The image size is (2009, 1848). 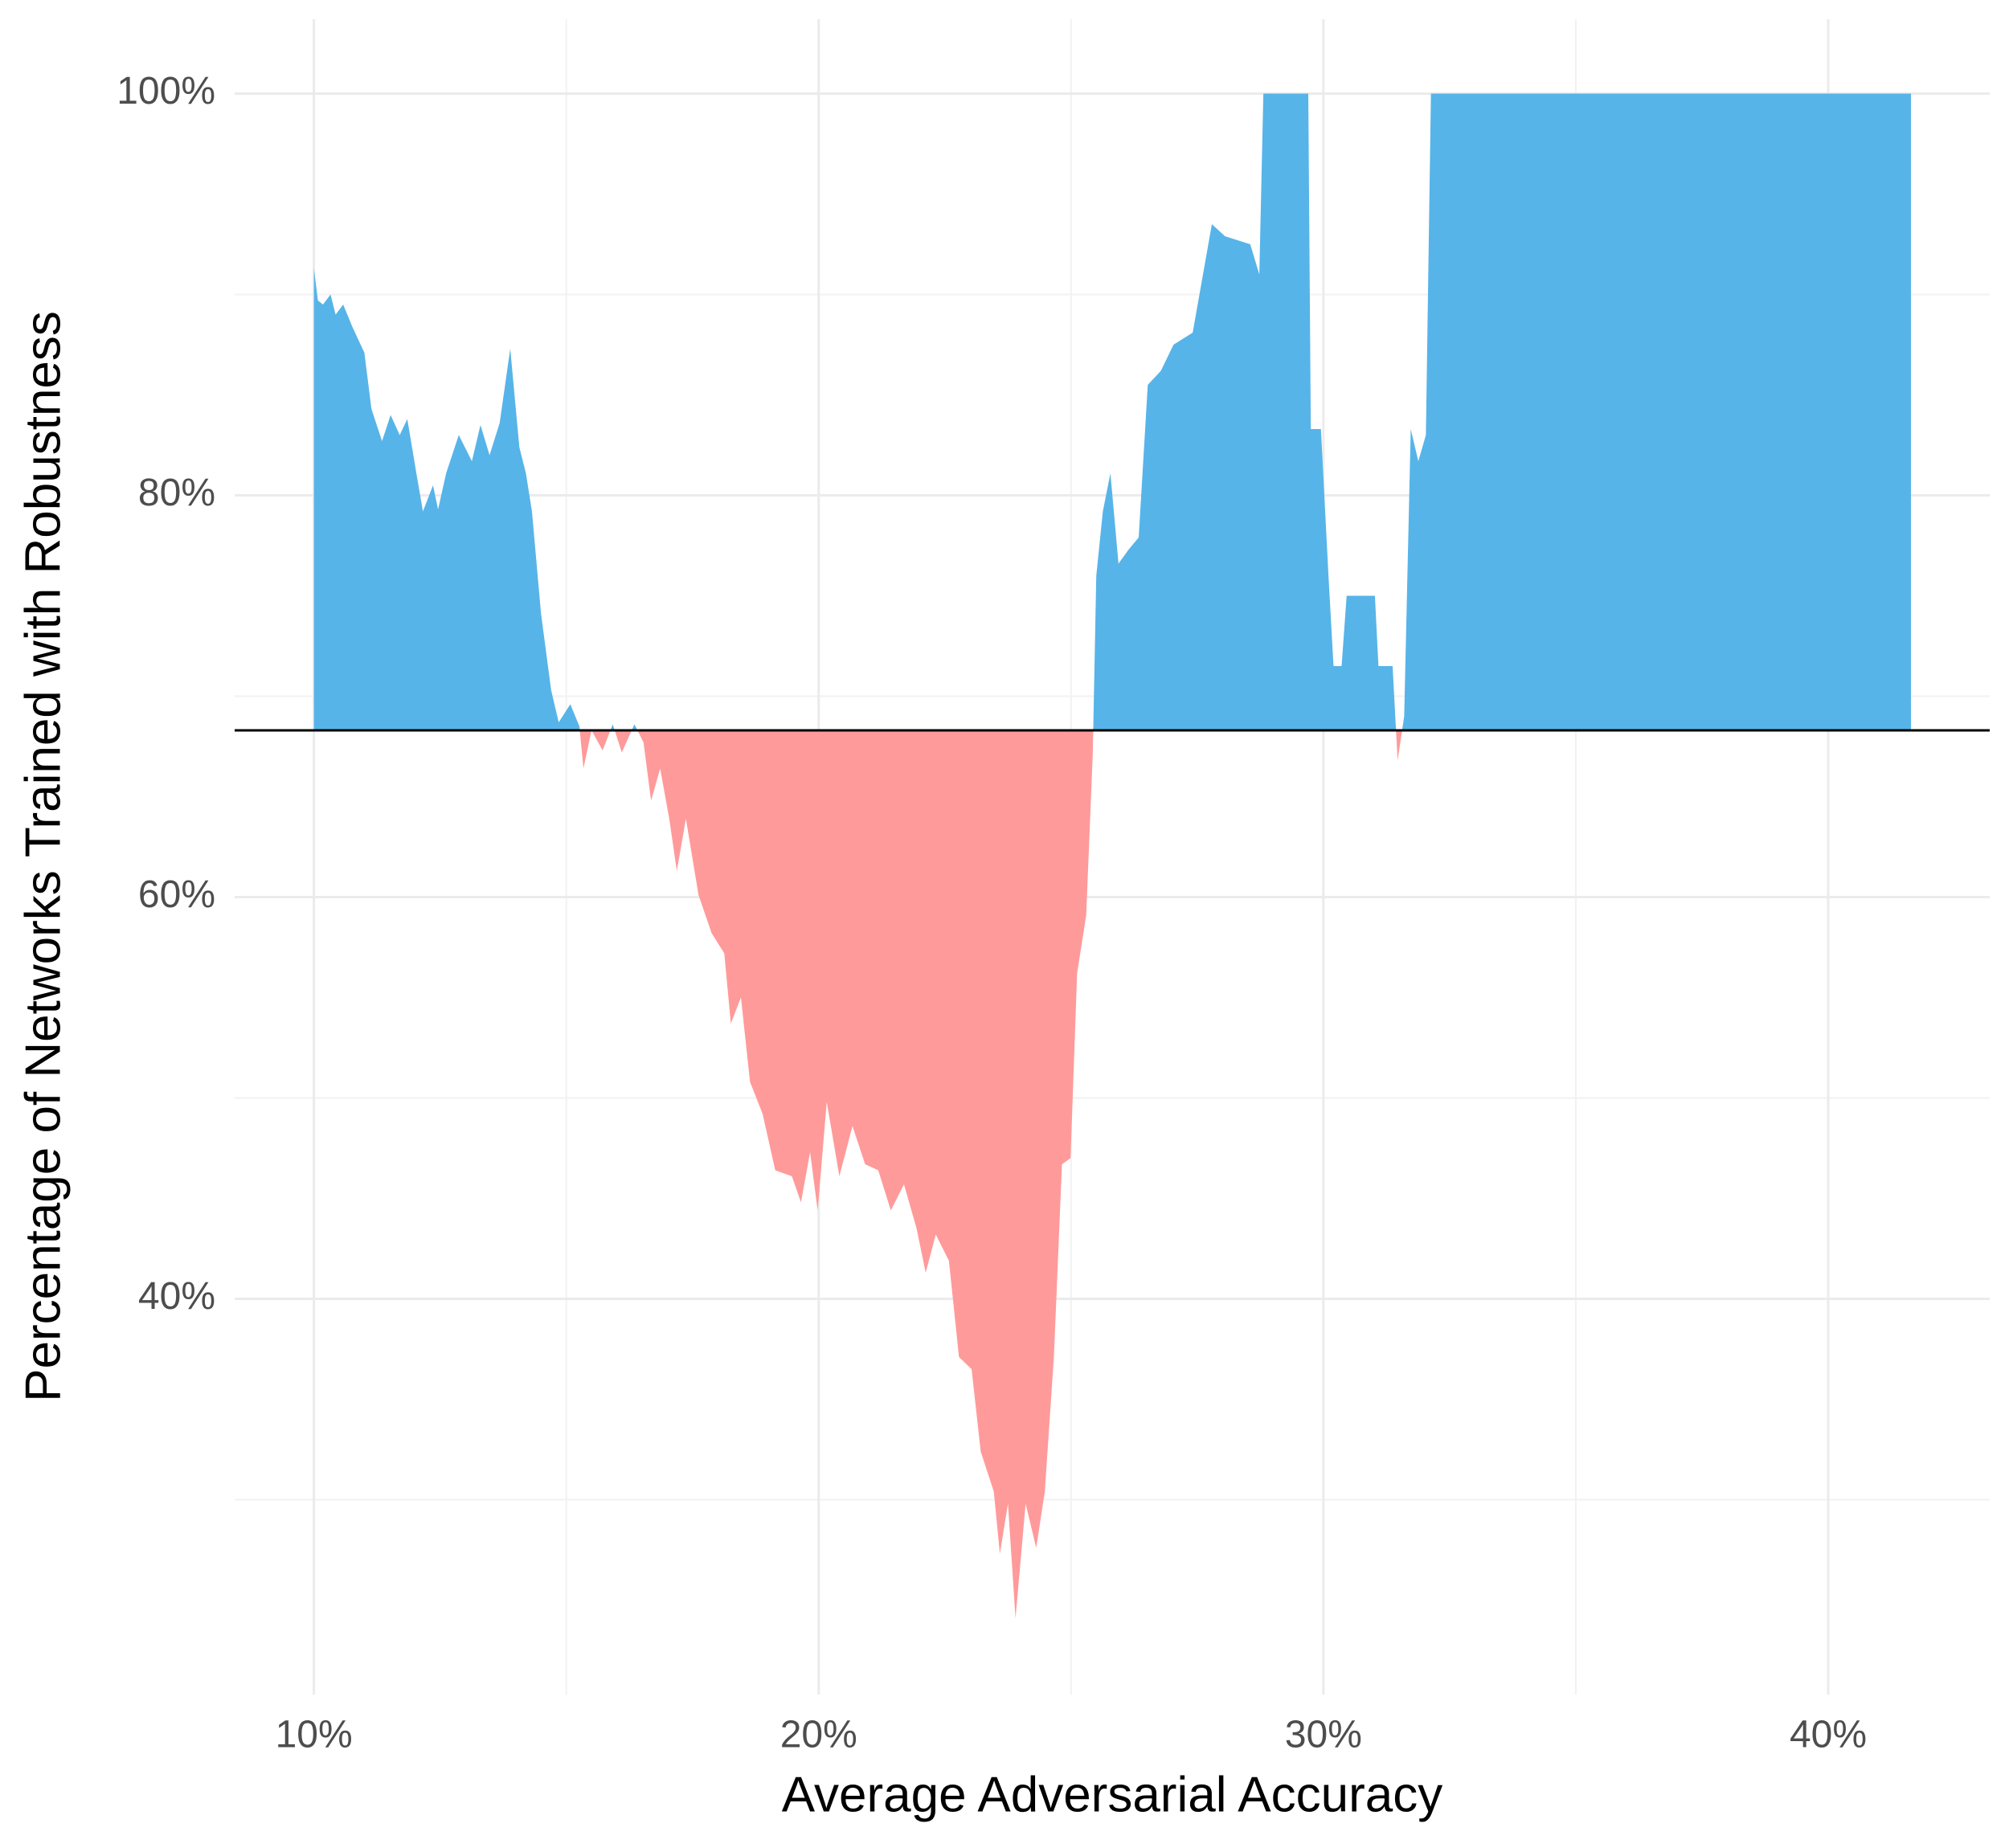 What do you see at coordinates (314, 1735) in the screenshot?
I see `x-tick-label: 10%` at bounding box center [314, 1735].